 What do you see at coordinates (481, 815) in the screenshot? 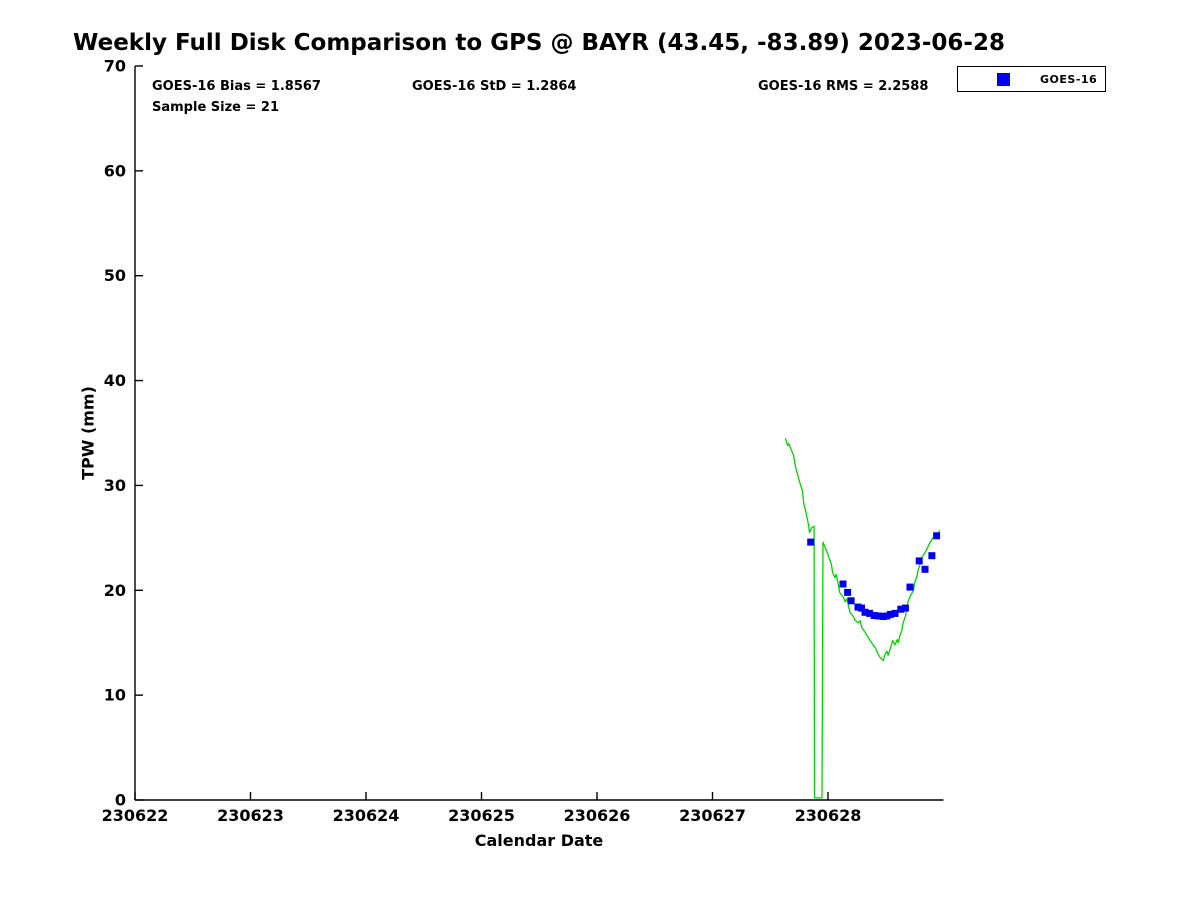
I see `x-tick-label: 230625` at bounding box center [481, 815].